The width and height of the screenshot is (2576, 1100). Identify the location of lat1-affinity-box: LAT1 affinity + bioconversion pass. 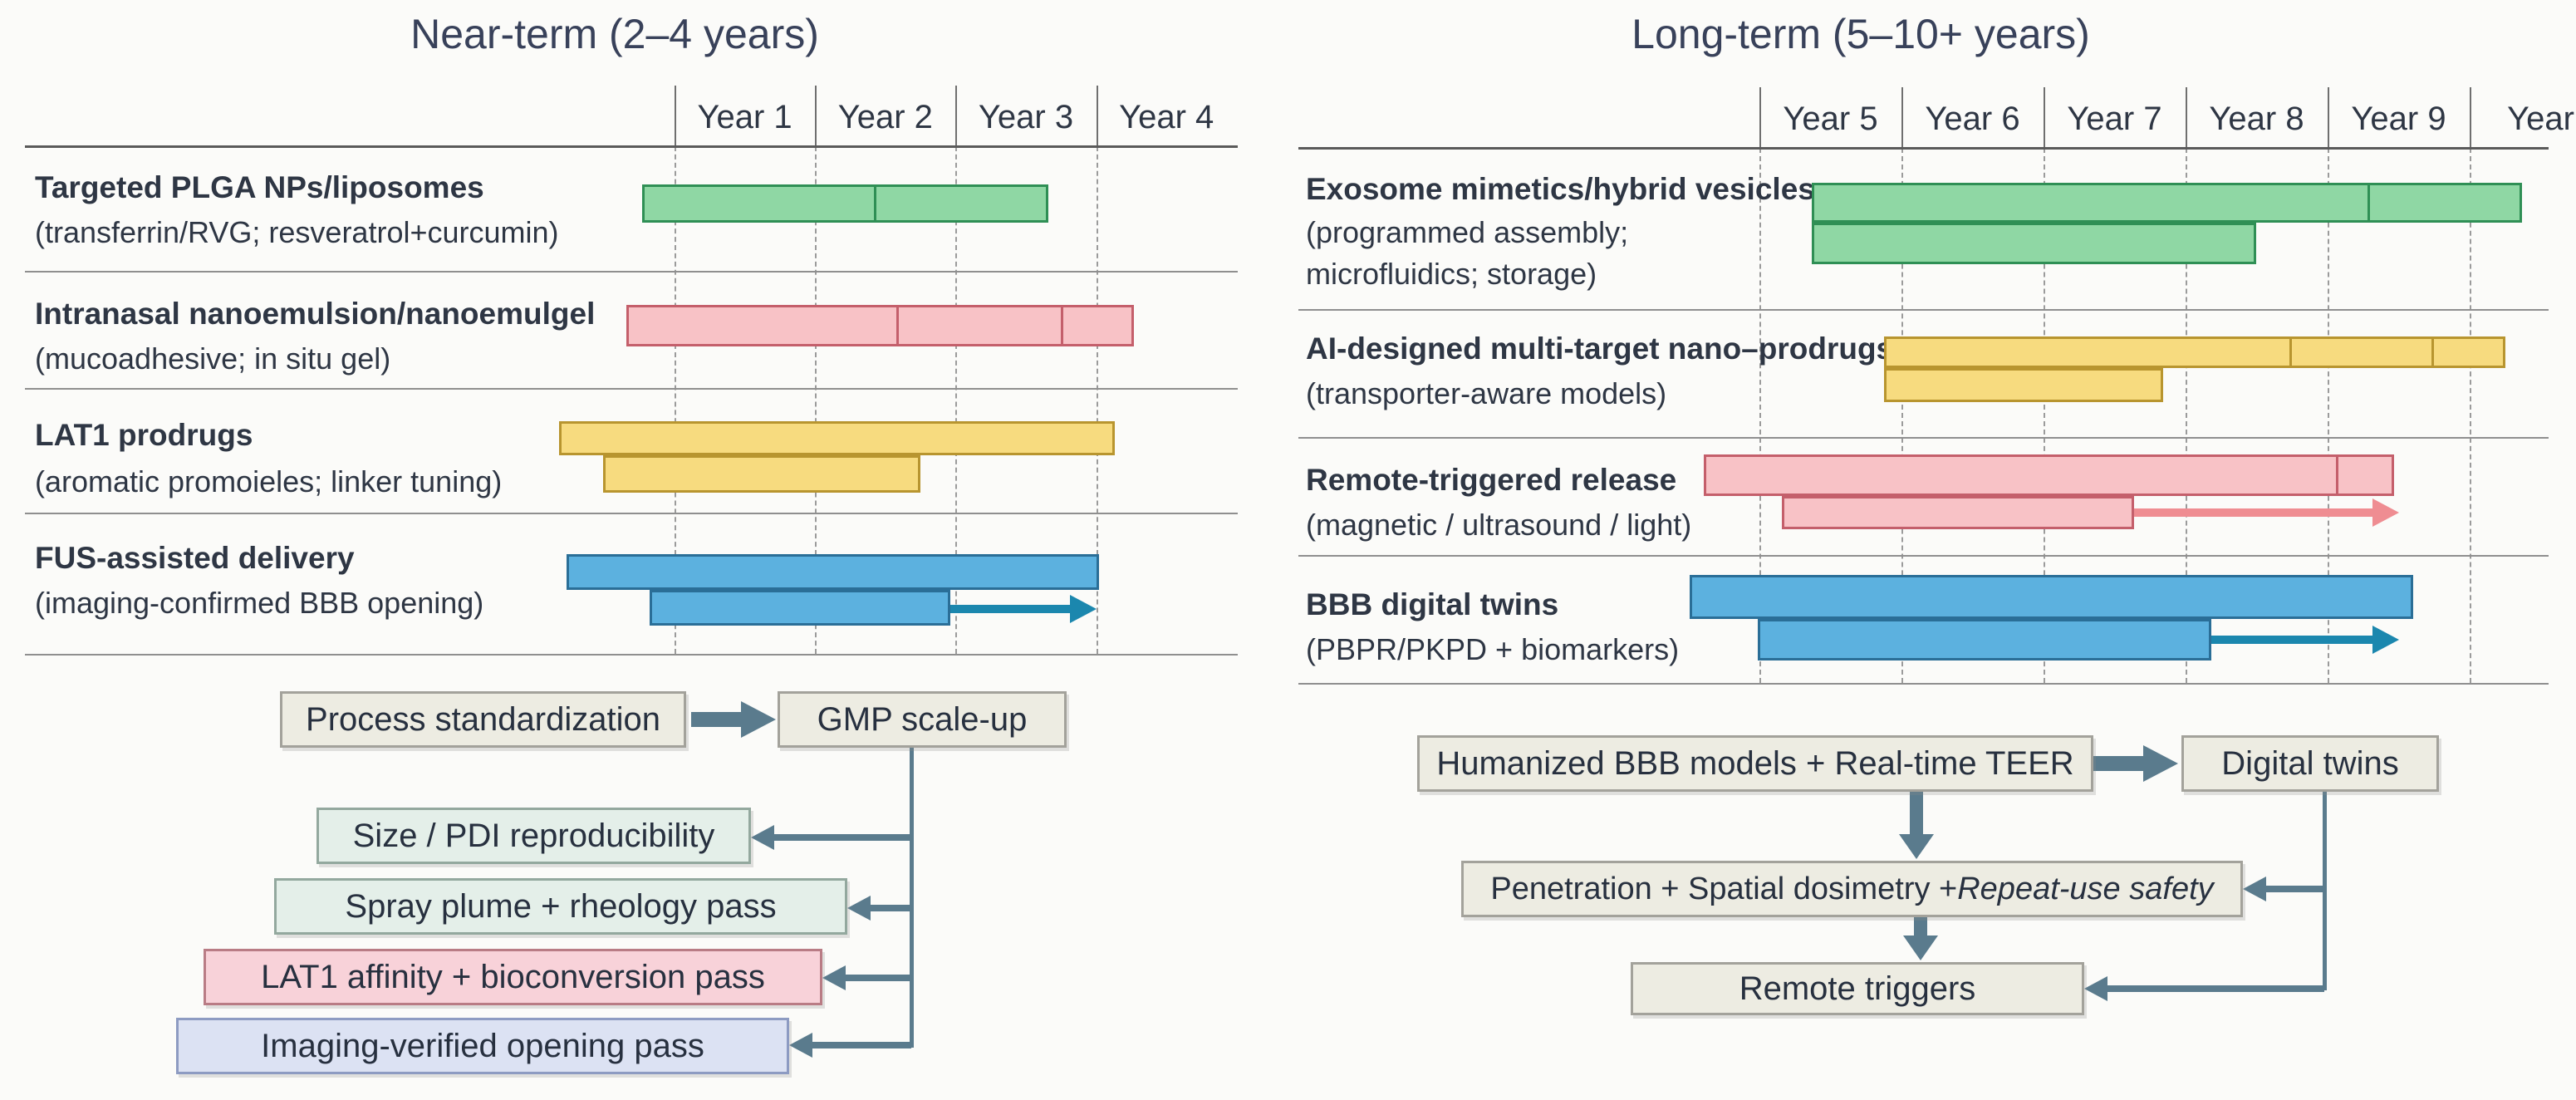
(513, 977).